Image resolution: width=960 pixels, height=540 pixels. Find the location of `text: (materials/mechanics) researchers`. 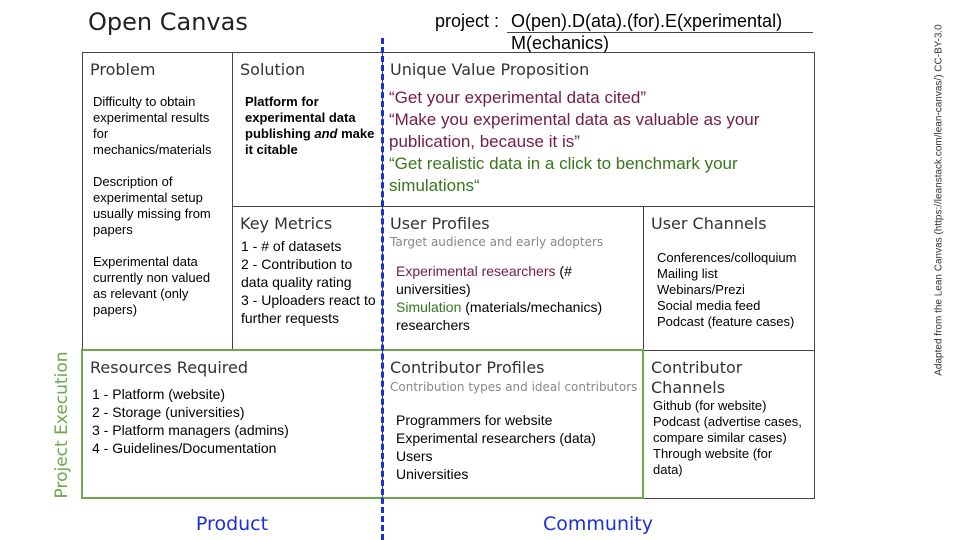

text: (materials/mechanics) researchers is located at coordinates (499, 316).